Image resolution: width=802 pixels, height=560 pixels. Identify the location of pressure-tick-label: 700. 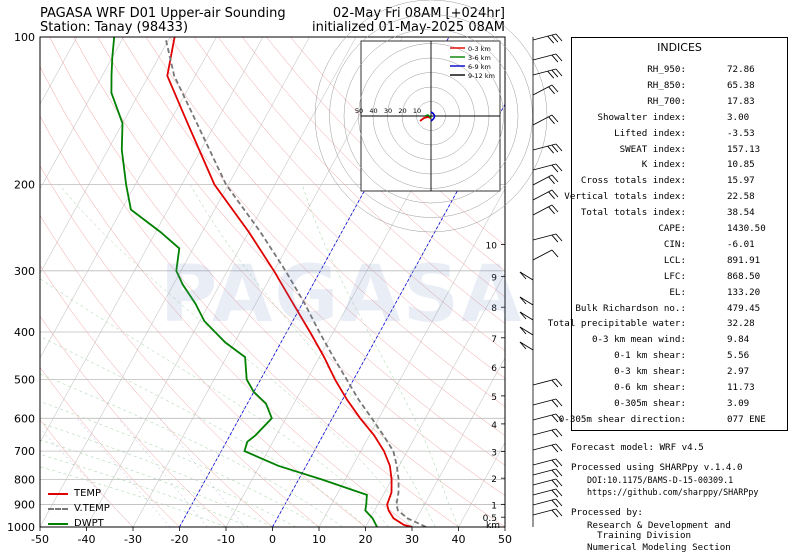
(24, 451).